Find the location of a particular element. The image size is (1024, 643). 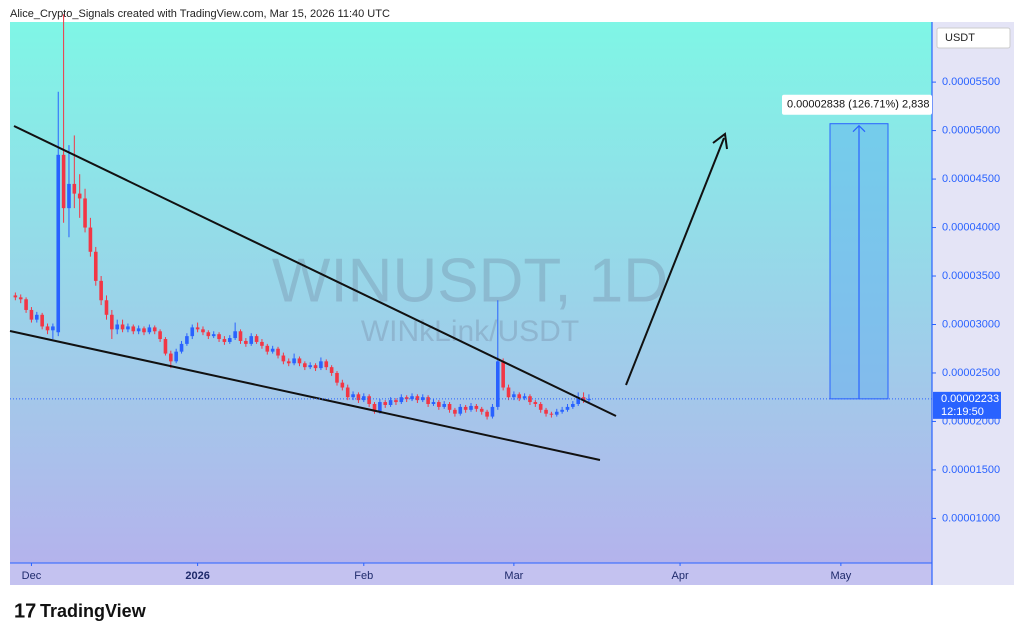

projection-arrowhead is located at coordinates (720, 141).